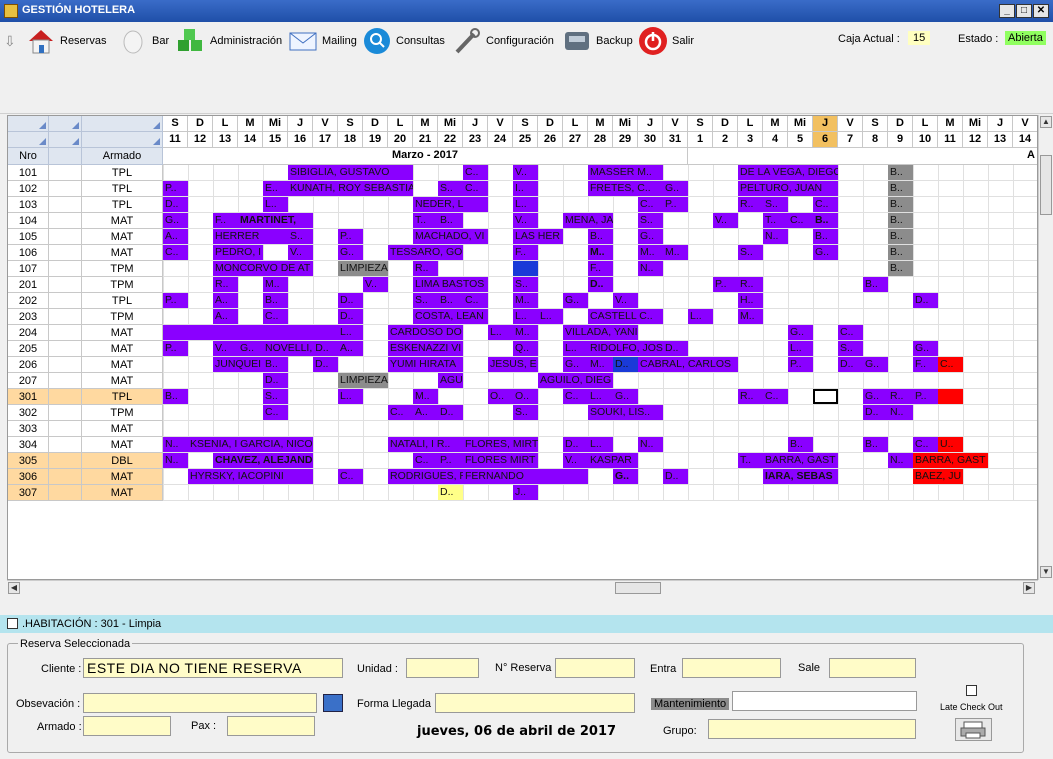 This screenshot has width=1053, height=759. What do you see at coordinates (122, 205) in the screenshot?
I see `room-armado: TPL` at bounding box center [122, 205].